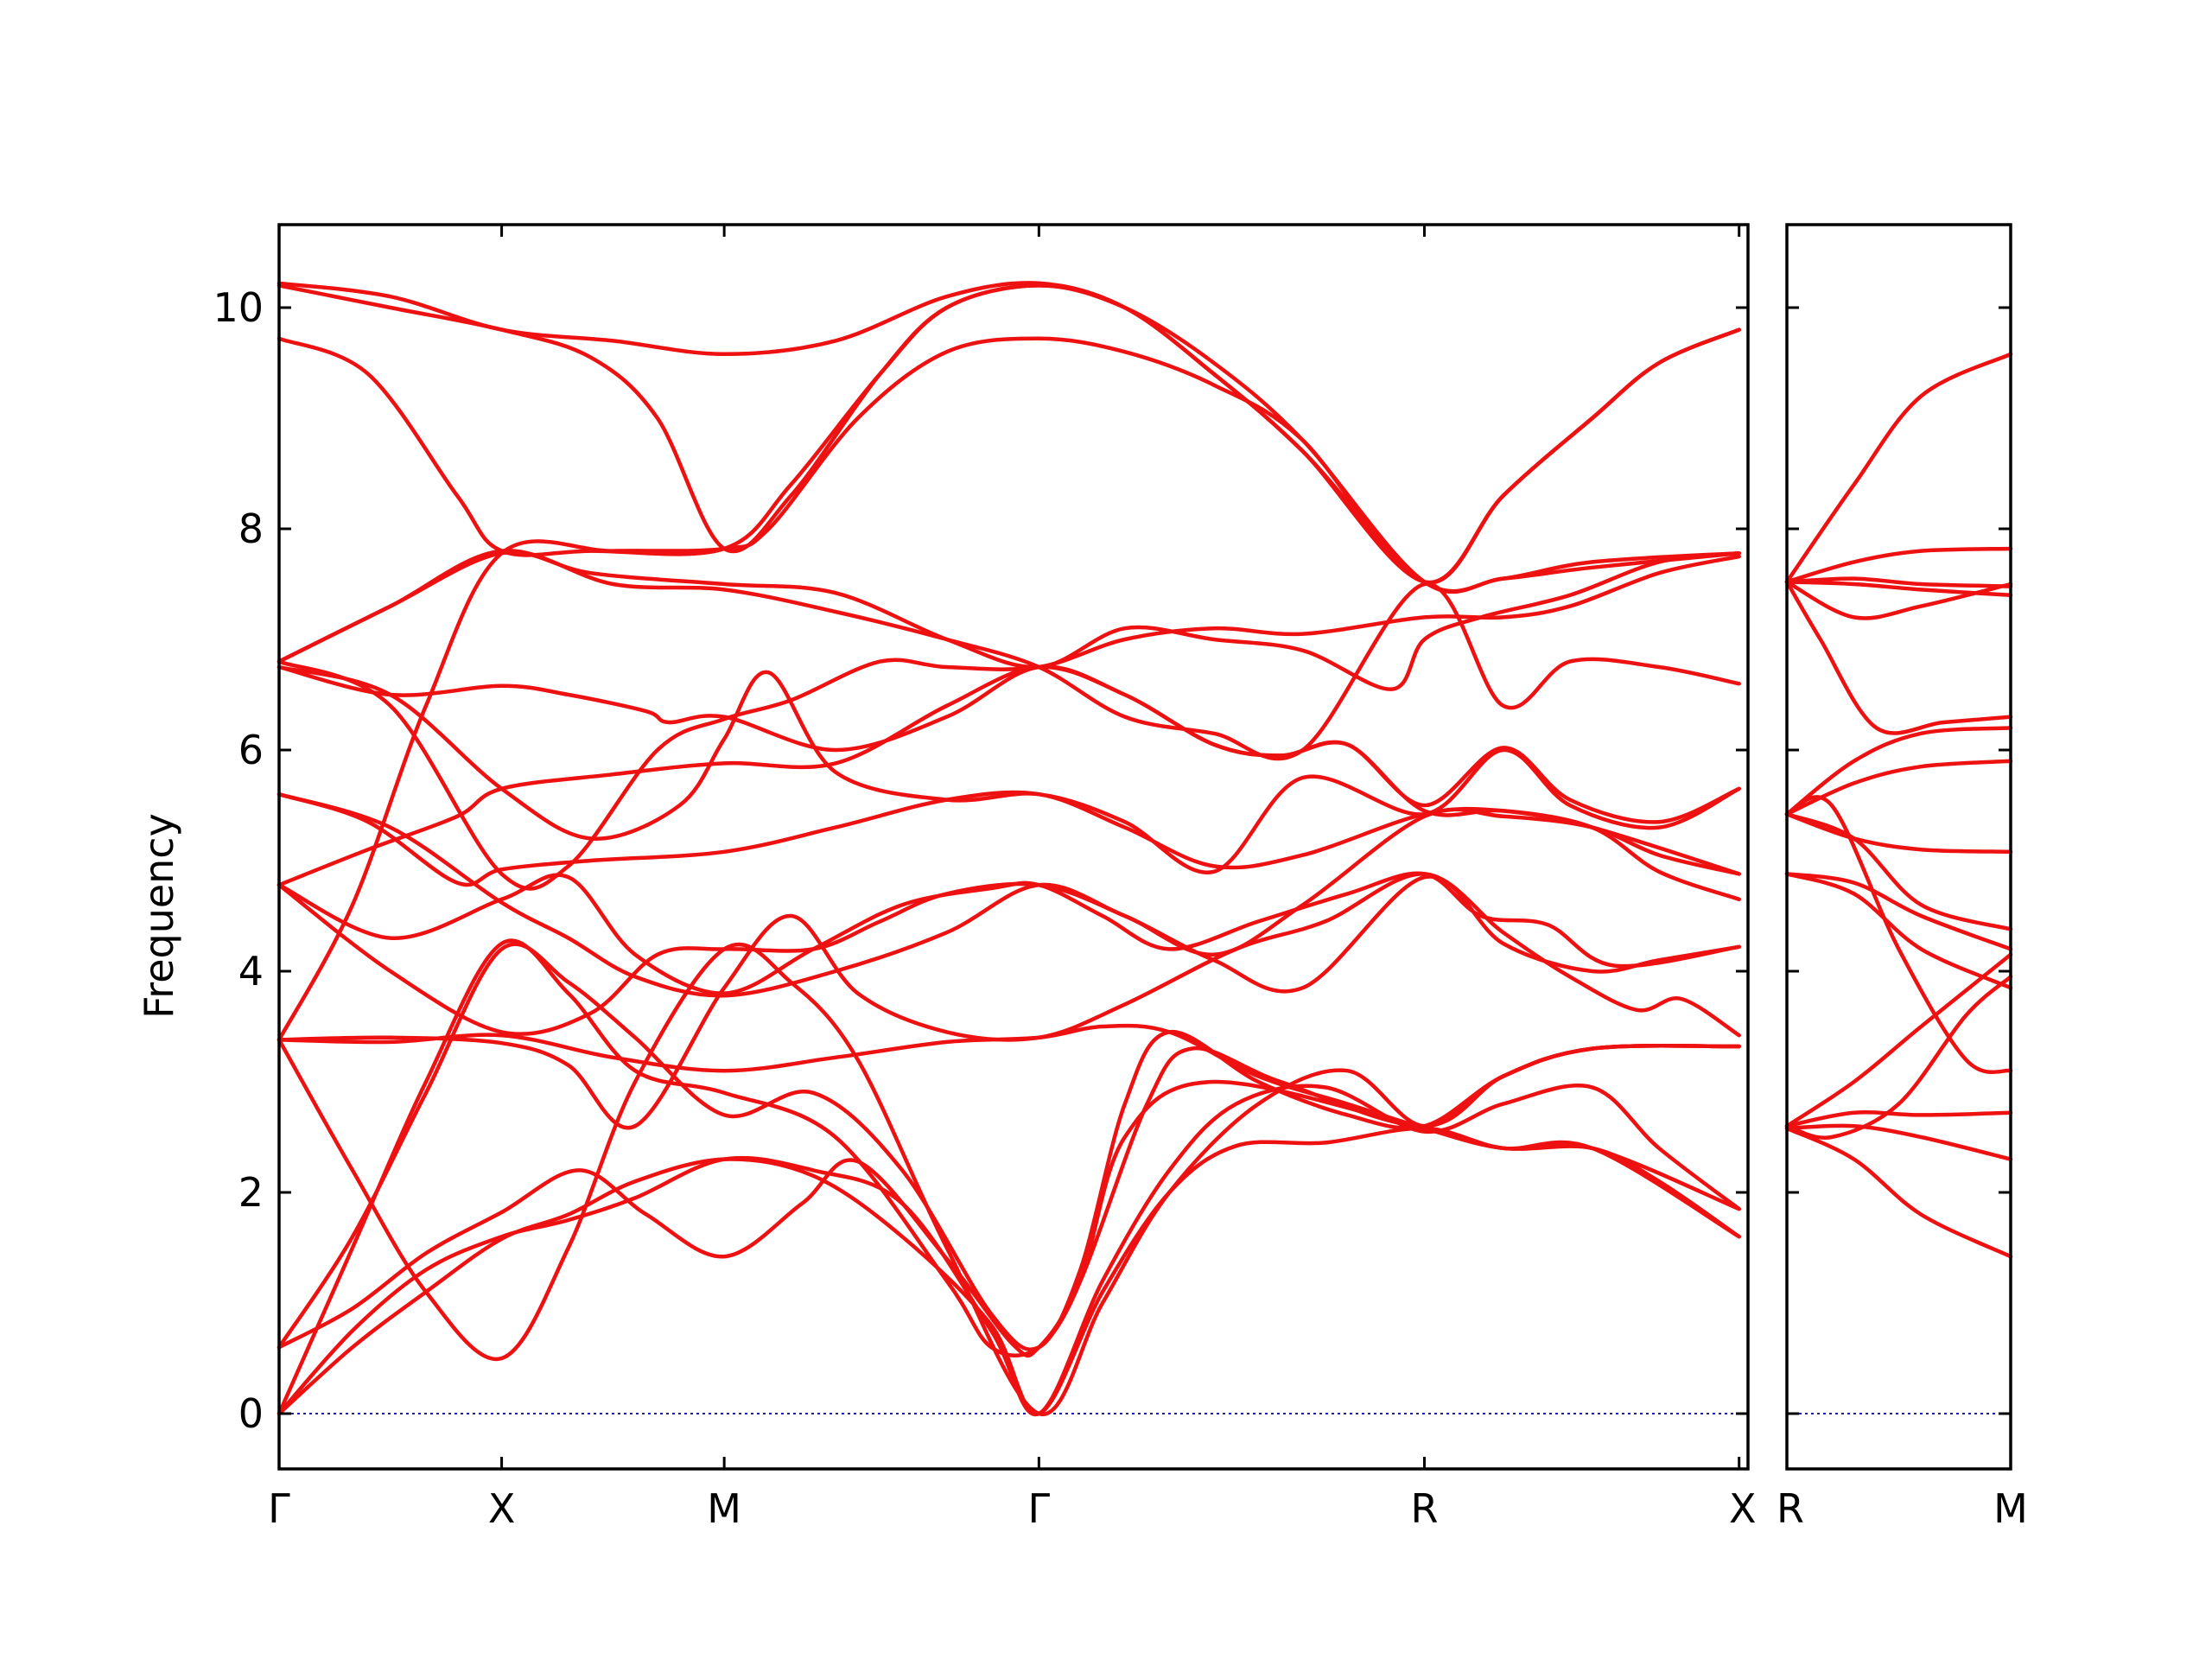 The width and height of the screenshot is (2212, 1659). What do you see at coordinates (1425, 1508) in the screenshot?
I see `main-x-tick-label-5: R` at bounding box center [1425, 1508].